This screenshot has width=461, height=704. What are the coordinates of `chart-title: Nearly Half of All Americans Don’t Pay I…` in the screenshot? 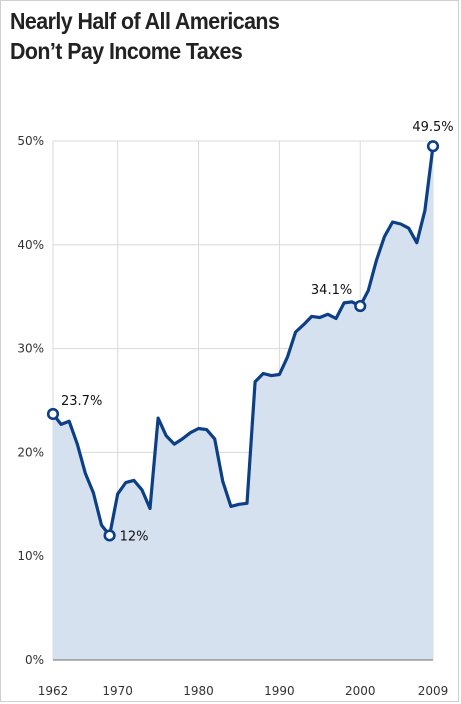 It's located at (214, 36).